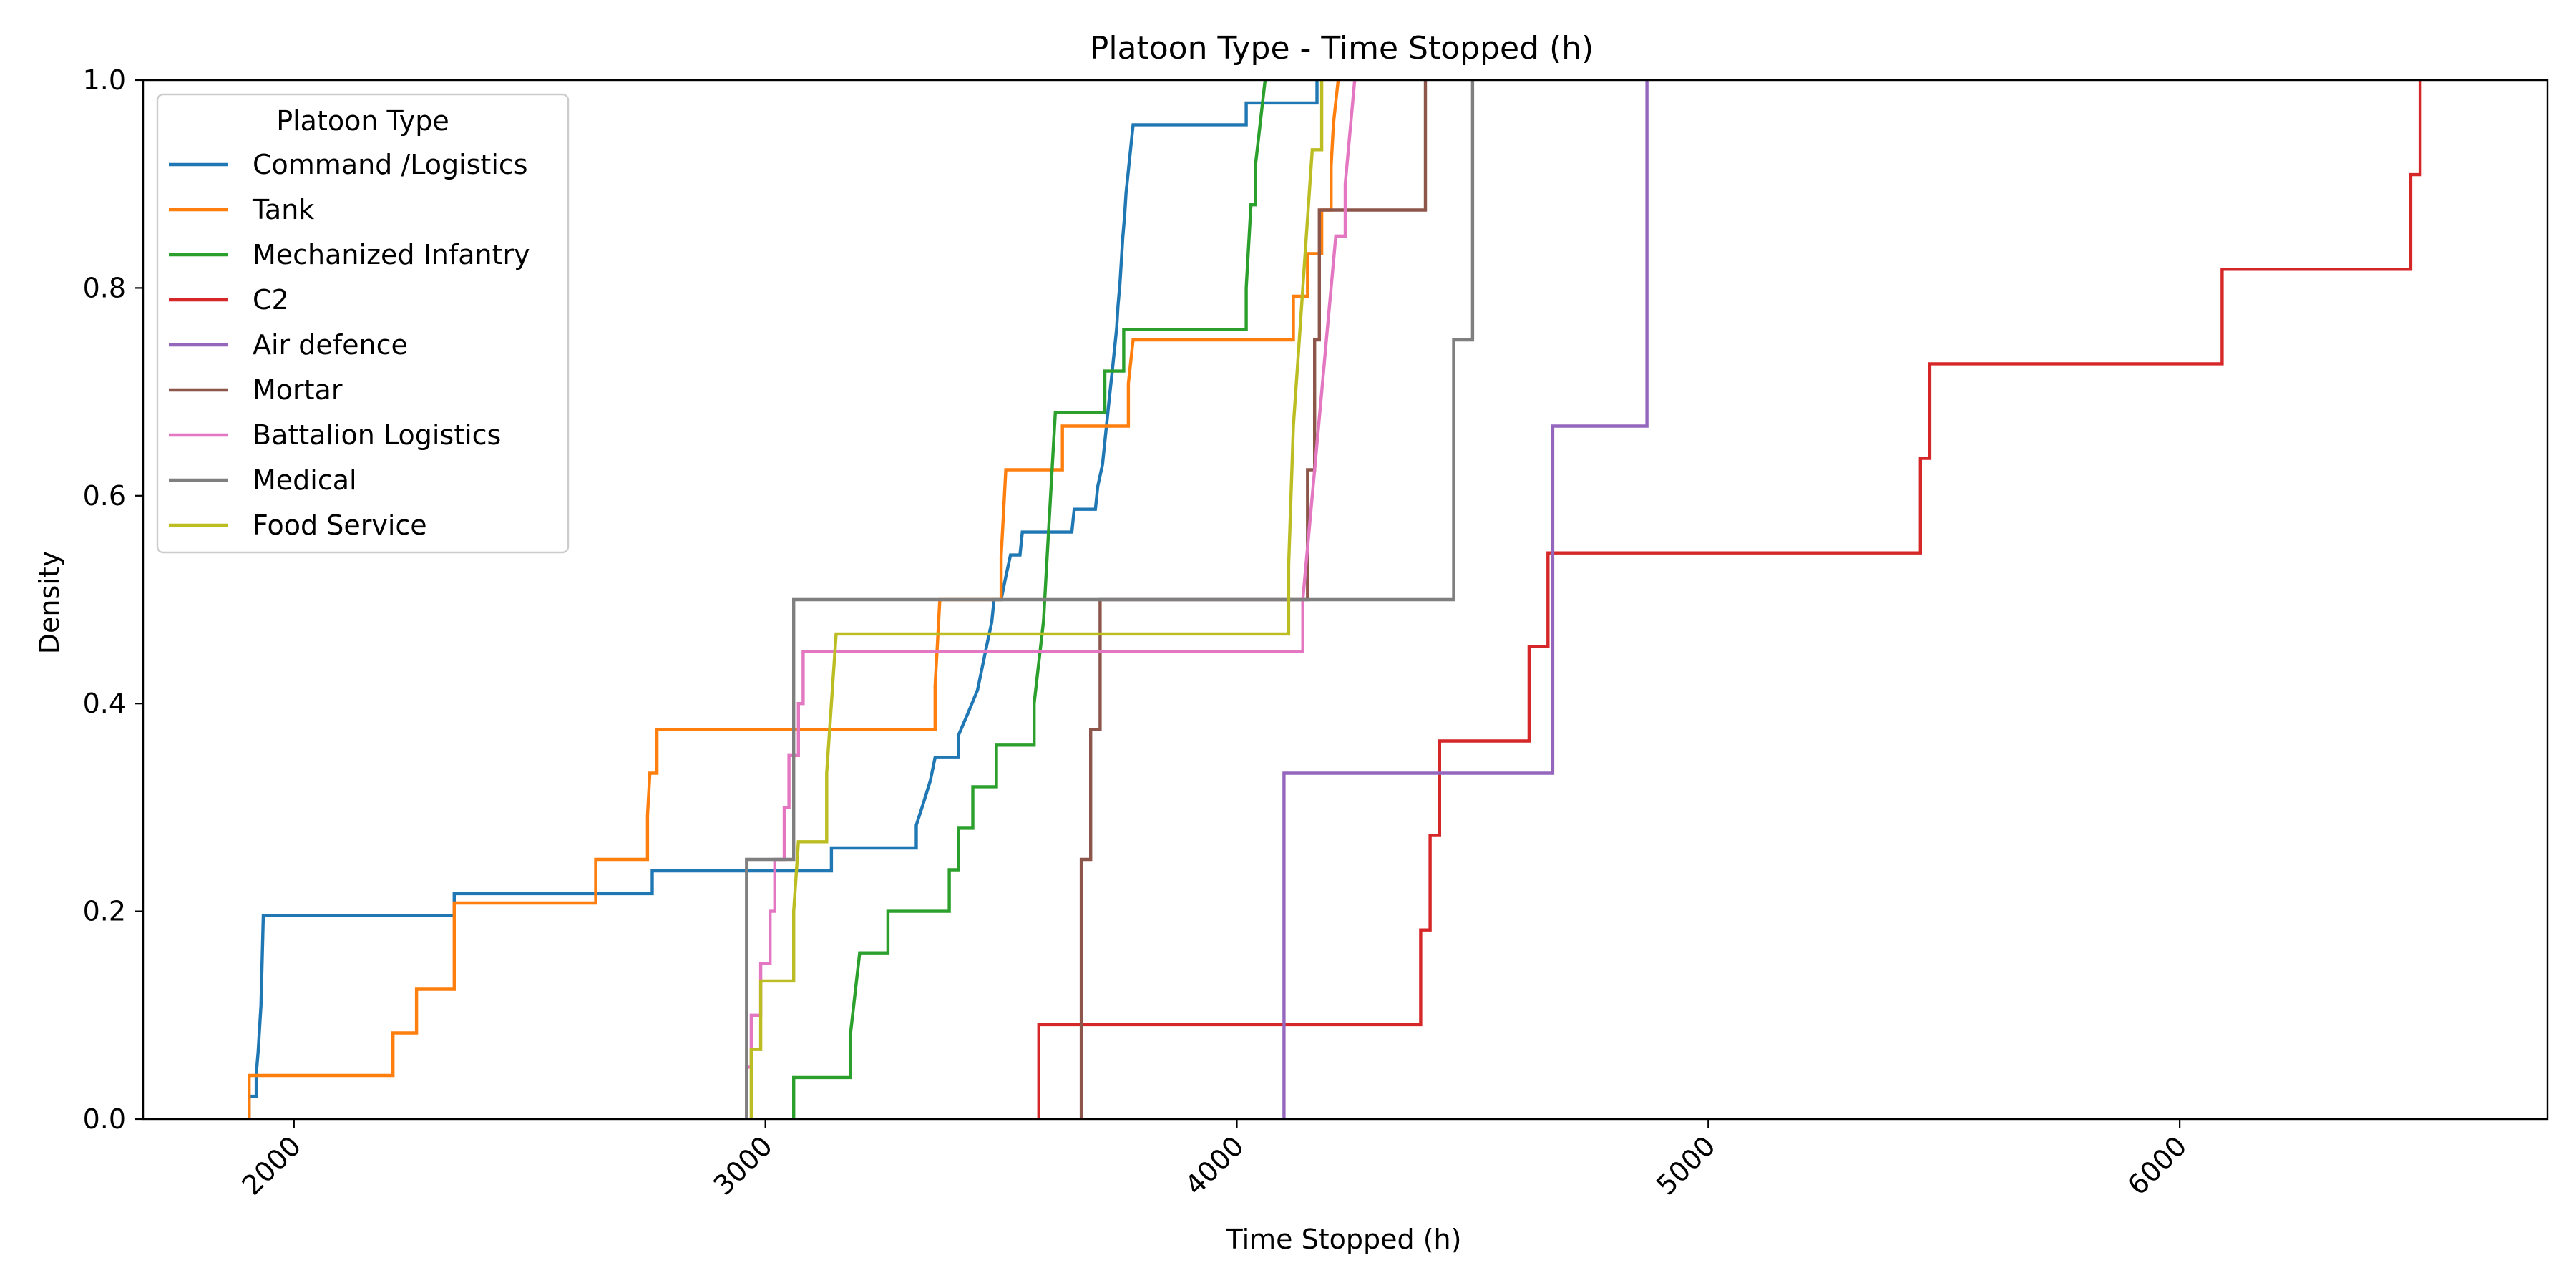  What do you see at coordinates (1342, 48) in the screenshot?
I see `chart-title: Platoon Type - Time Stopped (h)` at bounding box center [1342, 48].